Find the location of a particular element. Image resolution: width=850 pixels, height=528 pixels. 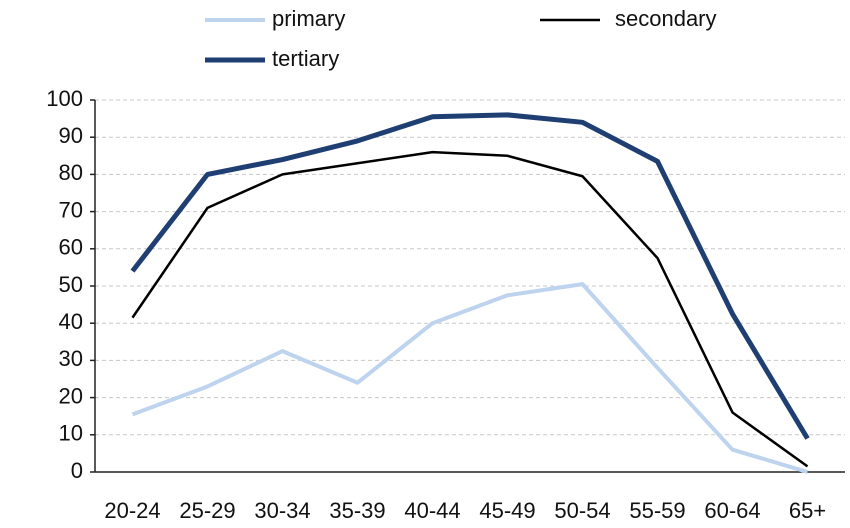

y-tick-label: 0 is located at coordinates (77, 470).